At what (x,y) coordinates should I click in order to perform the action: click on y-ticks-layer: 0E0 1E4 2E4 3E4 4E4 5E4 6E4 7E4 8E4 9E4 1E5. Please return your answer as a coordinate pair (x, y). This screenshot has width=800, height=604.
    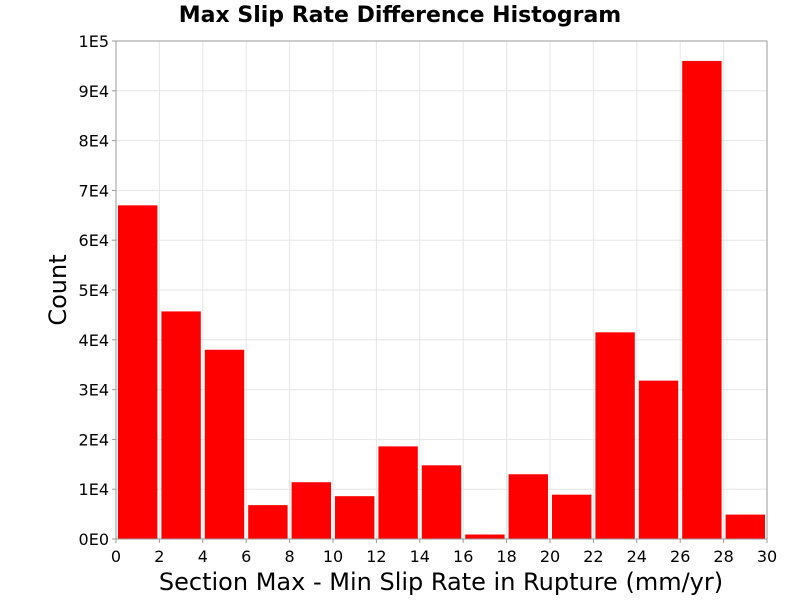
    Looking at the image, I should click on (97, 290).